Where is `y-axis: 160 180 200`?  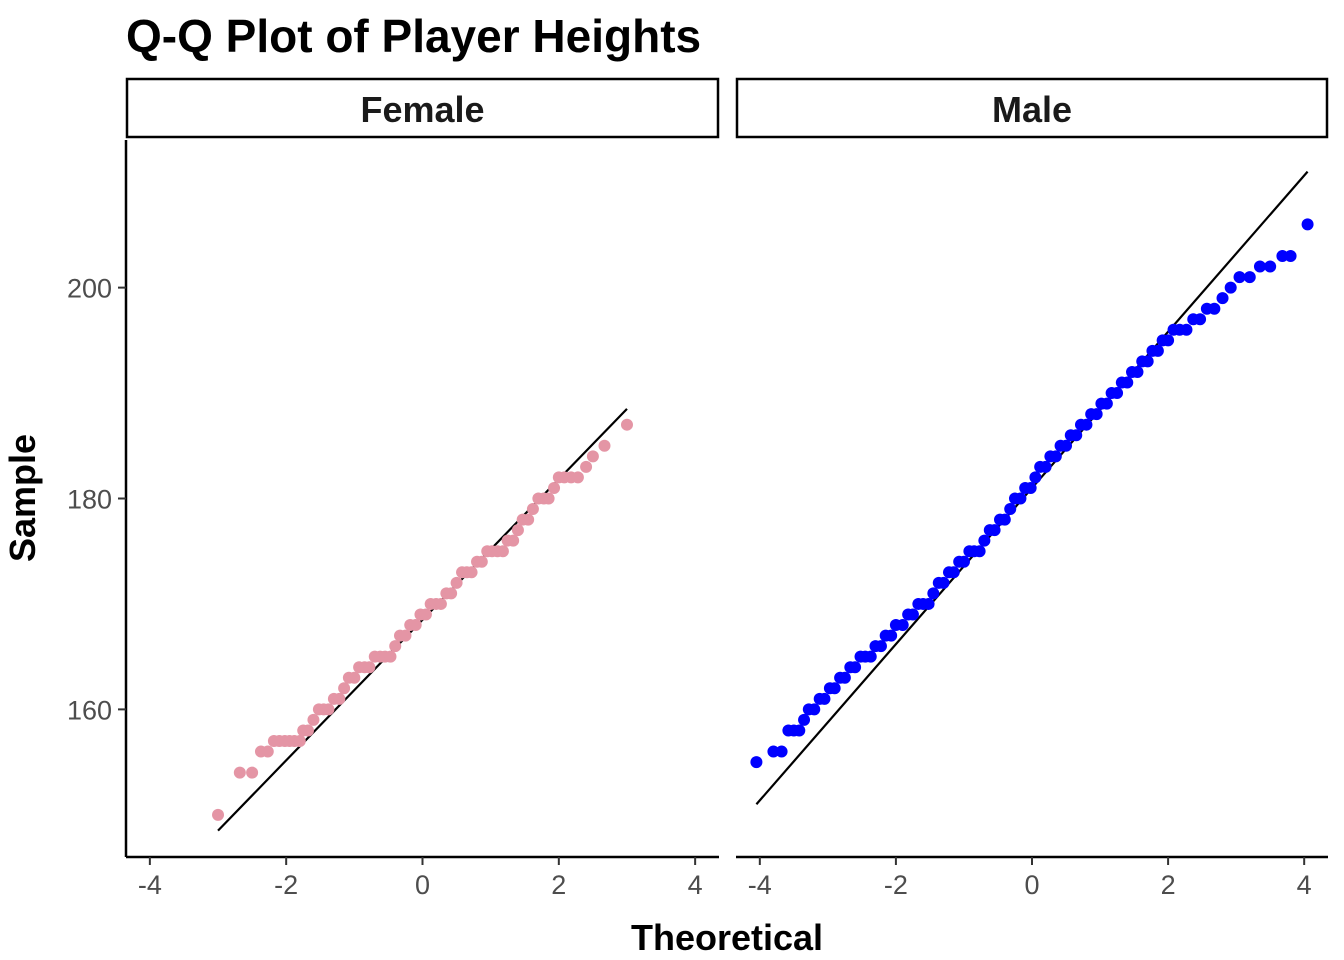 y-axis: 160 180 200 is located at coordinates (97, 498).